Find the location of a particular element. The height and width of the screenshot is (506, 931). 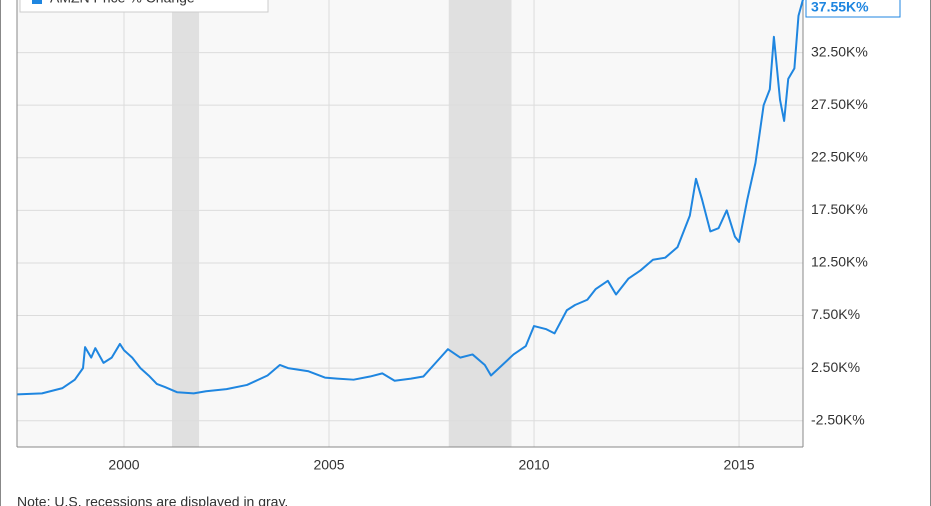

x-tick-label: 2010 is located at coordinates (533, 465).